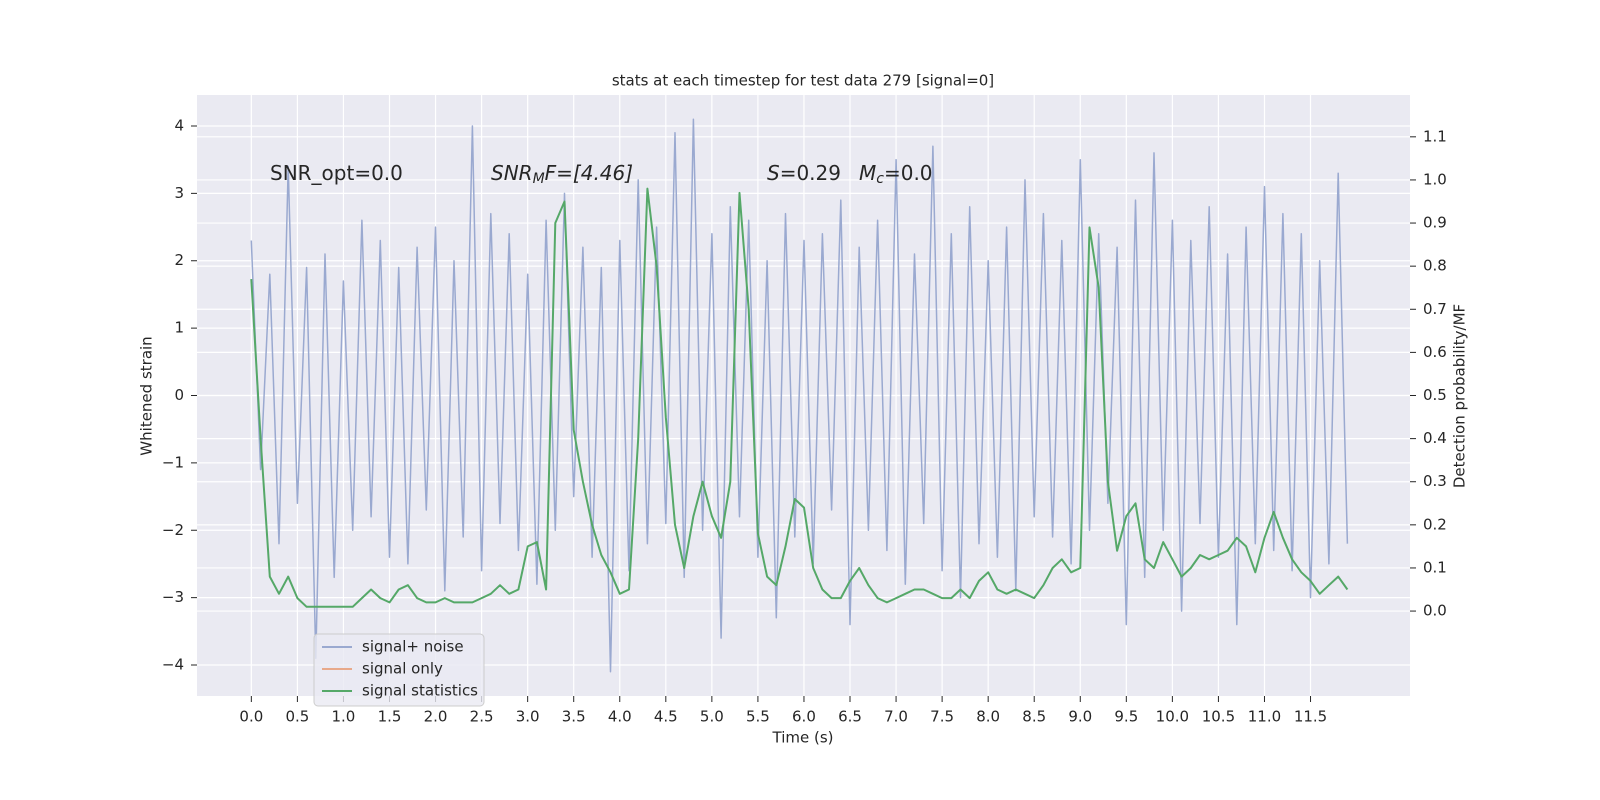 The width and height of the screenshot is (1600, 800). I want to click on y-tick-label: −4, so click(173, 665).